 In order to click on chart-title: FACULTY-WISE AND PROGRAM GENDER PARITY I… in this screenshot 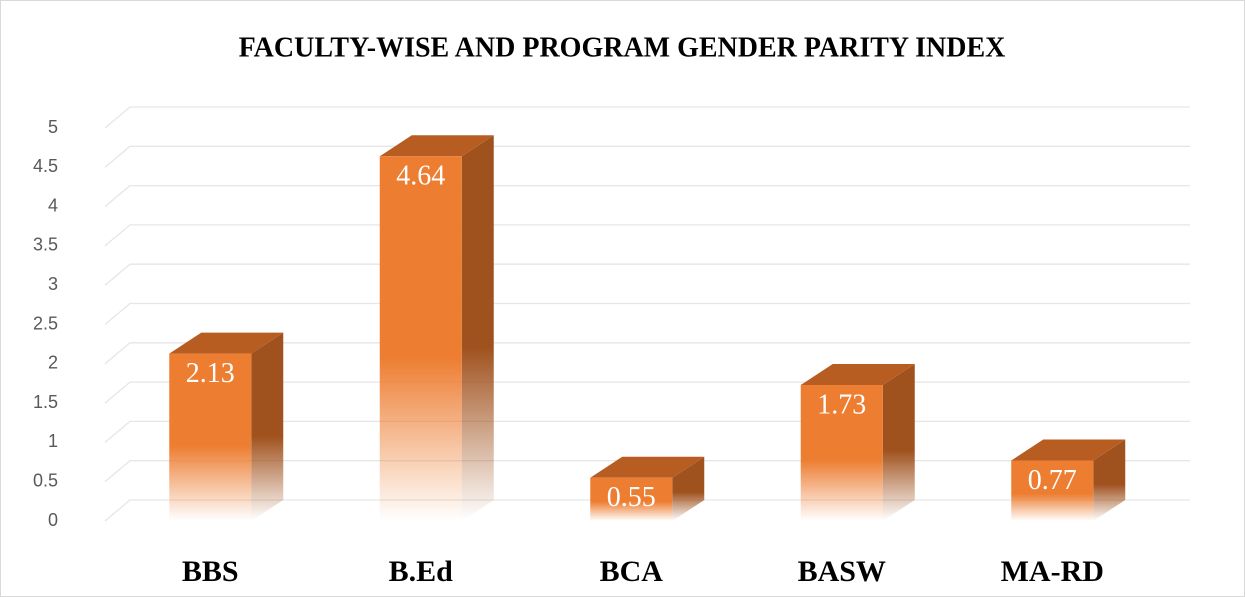, I will do `click(622, 47)`.